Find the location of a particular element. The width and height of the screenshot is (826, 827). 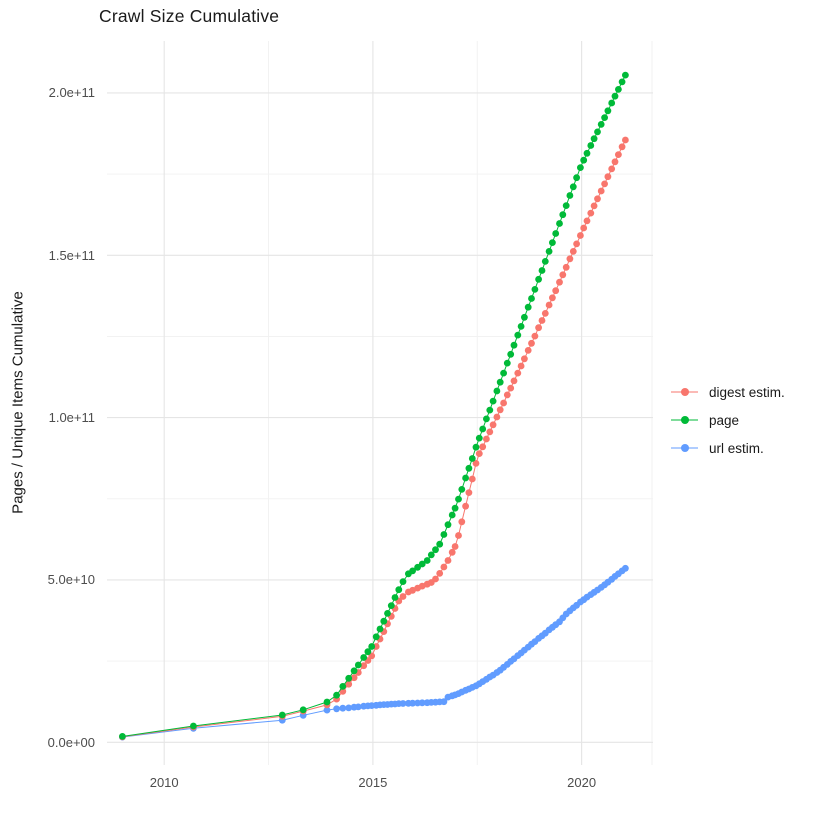

x-tick-label: 2020 is located at coordinates (582, 782).